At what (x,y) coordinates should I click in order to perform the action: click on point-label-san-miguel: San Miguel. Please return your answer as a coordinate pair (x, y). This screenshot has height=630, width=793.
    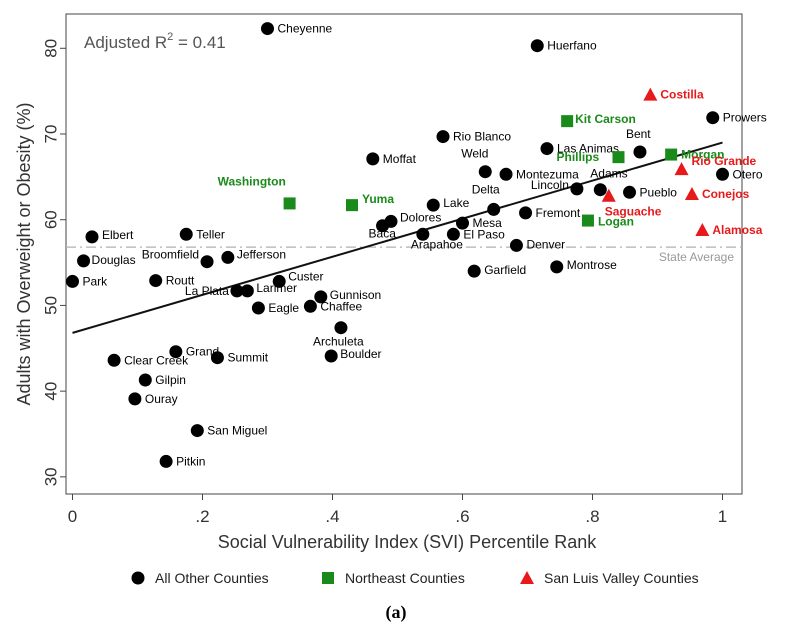
    Looking at the image, I should click on (237, 431).